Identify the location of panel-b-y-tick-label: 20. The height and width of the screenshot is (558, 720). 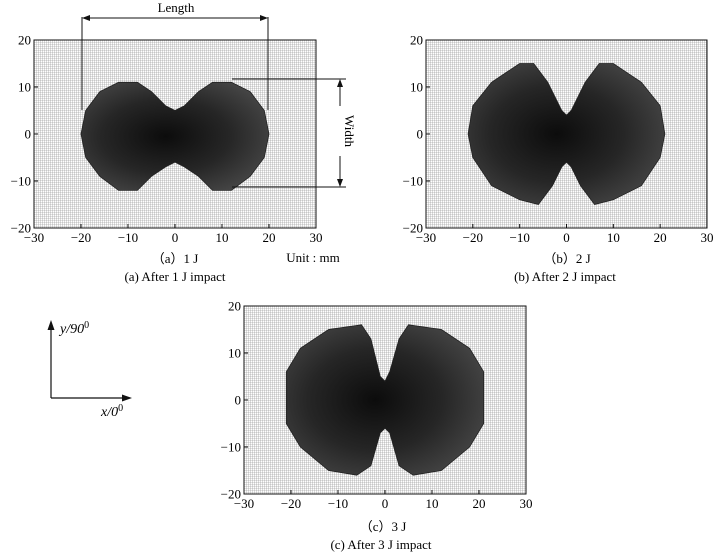
(416, 40).